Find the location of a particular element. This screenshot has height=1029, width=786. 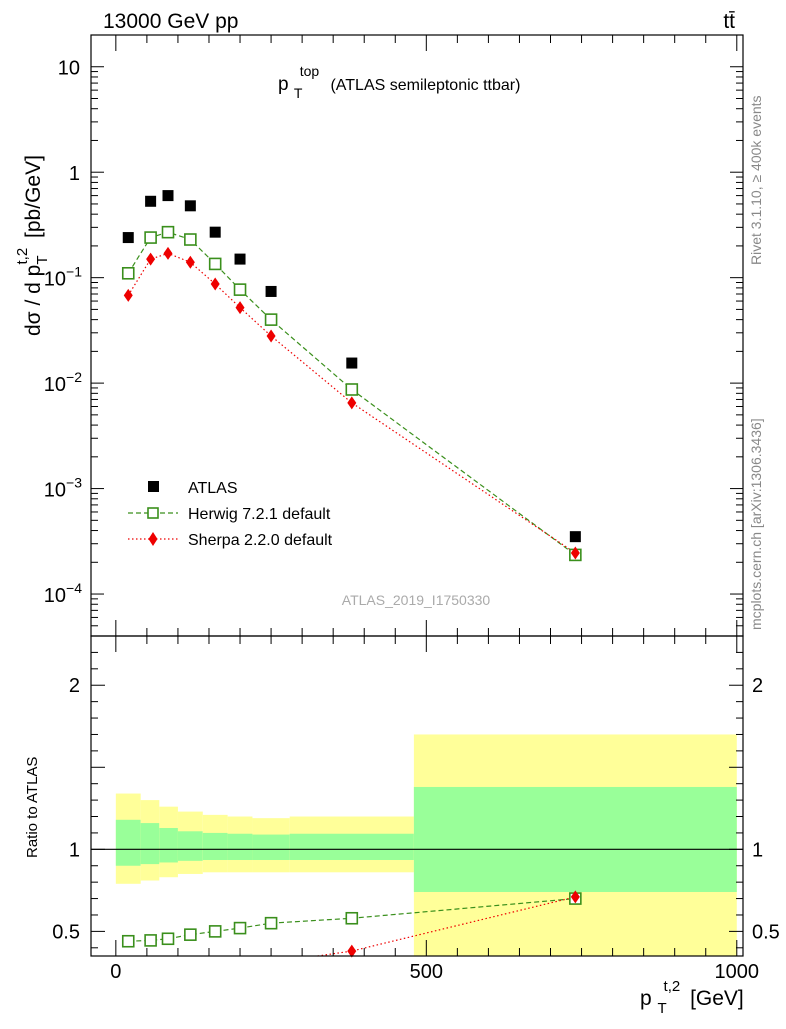

ratio-y-tick-label-left: 0.5 is located at coordinates (66, 932).